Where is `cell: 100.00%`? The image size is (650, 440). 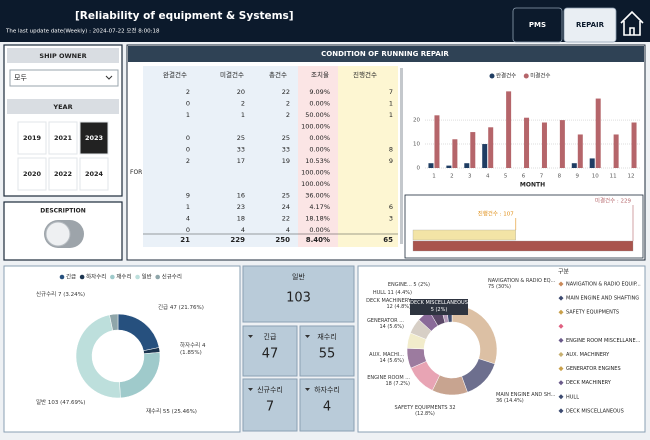
cell: 100.00% is located at coordinates (315, 173).